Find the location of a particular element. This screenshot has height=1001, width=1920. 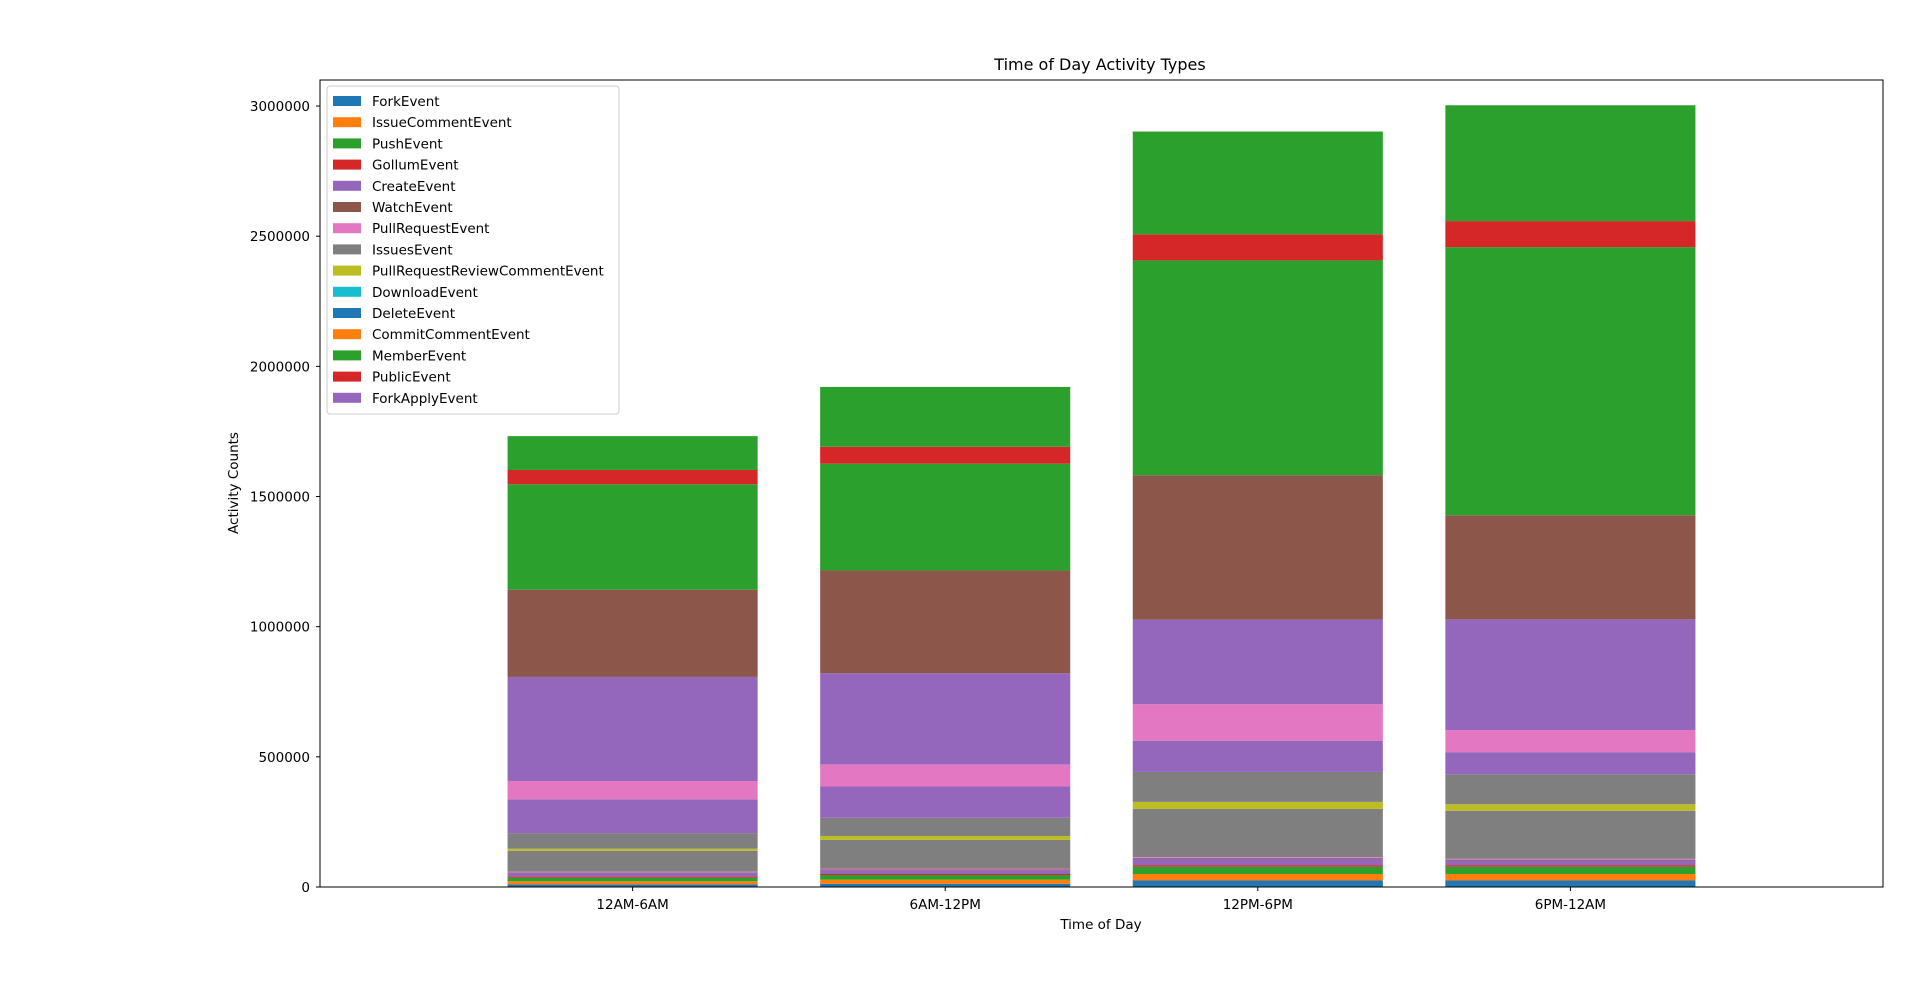

x-tick-label: 12PM-6PM is located at coordinates (1258, 905).